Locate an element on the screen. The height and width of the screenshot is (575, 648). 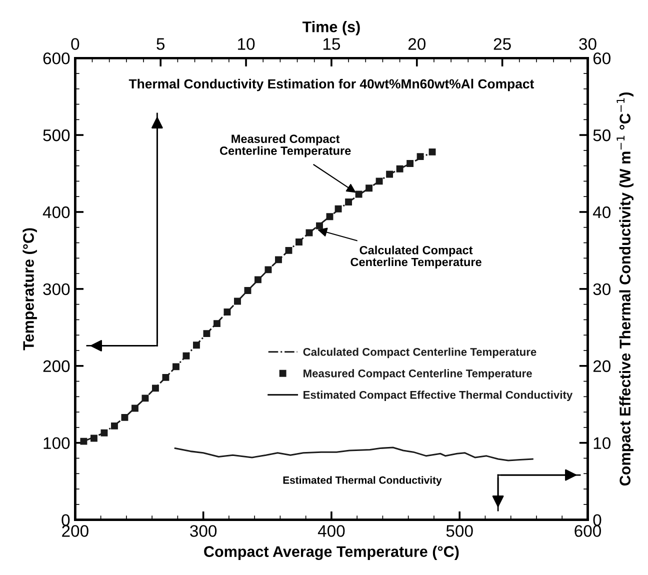
y-axis-title: Temperature (°C) is located at coordinates (29, 289).